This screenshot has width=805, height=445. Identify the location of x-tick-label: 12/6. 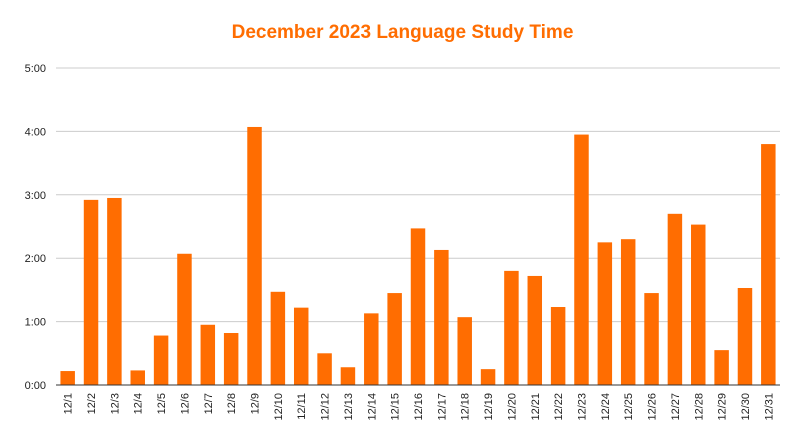
(185, 403).